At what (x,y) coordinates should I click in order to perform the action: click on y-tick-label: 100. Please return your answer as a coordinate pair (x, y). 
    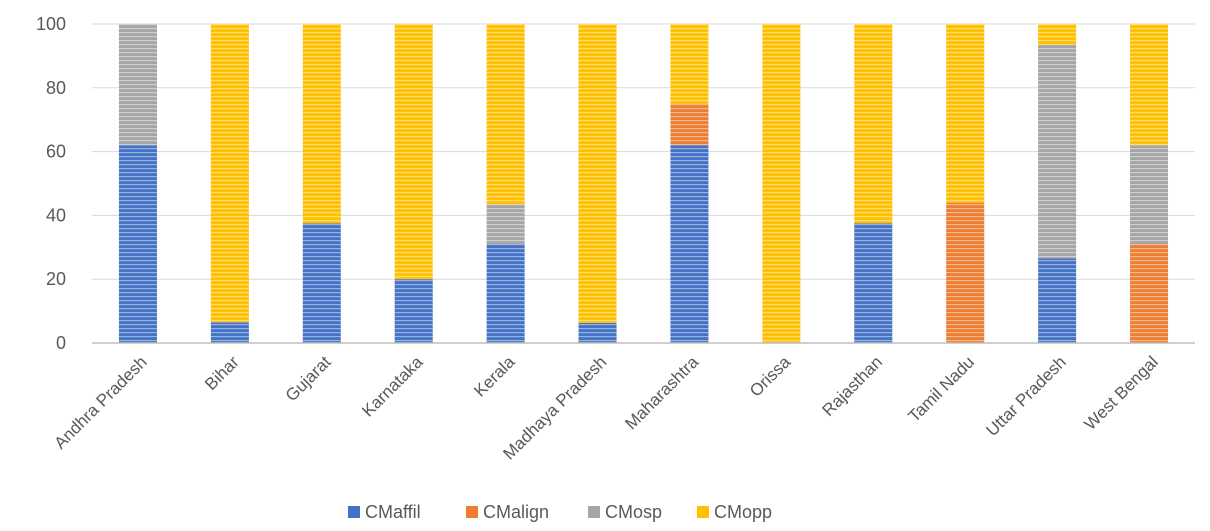
    Looking at the image, I should click on (51, 24).